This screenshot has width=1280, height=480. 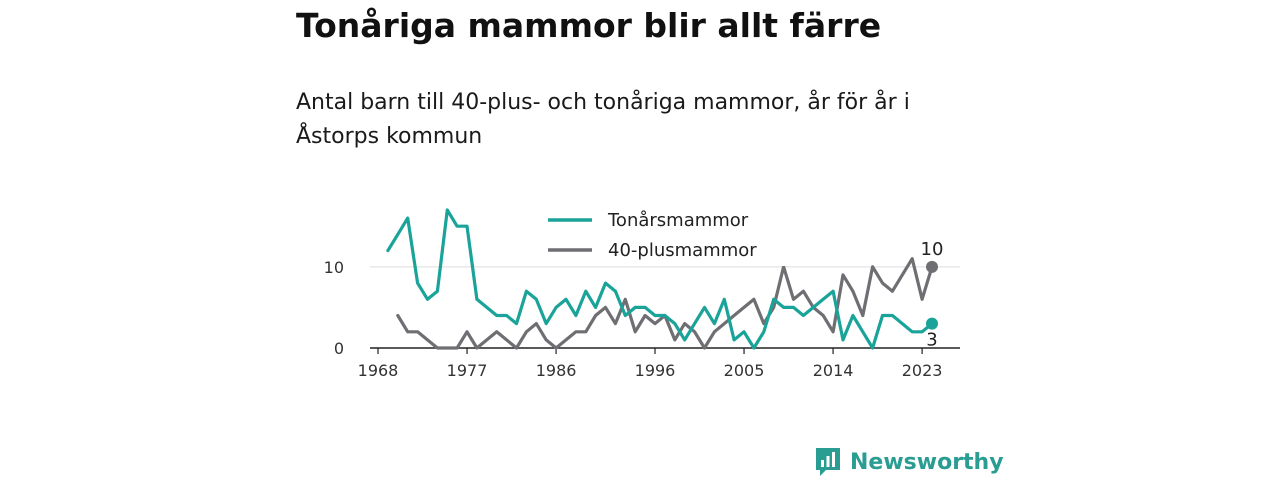 What do you see at coordinates (833, 370) in the screenshot?
I see `x-tick-label: 2014` at bounding box center [833, 370].